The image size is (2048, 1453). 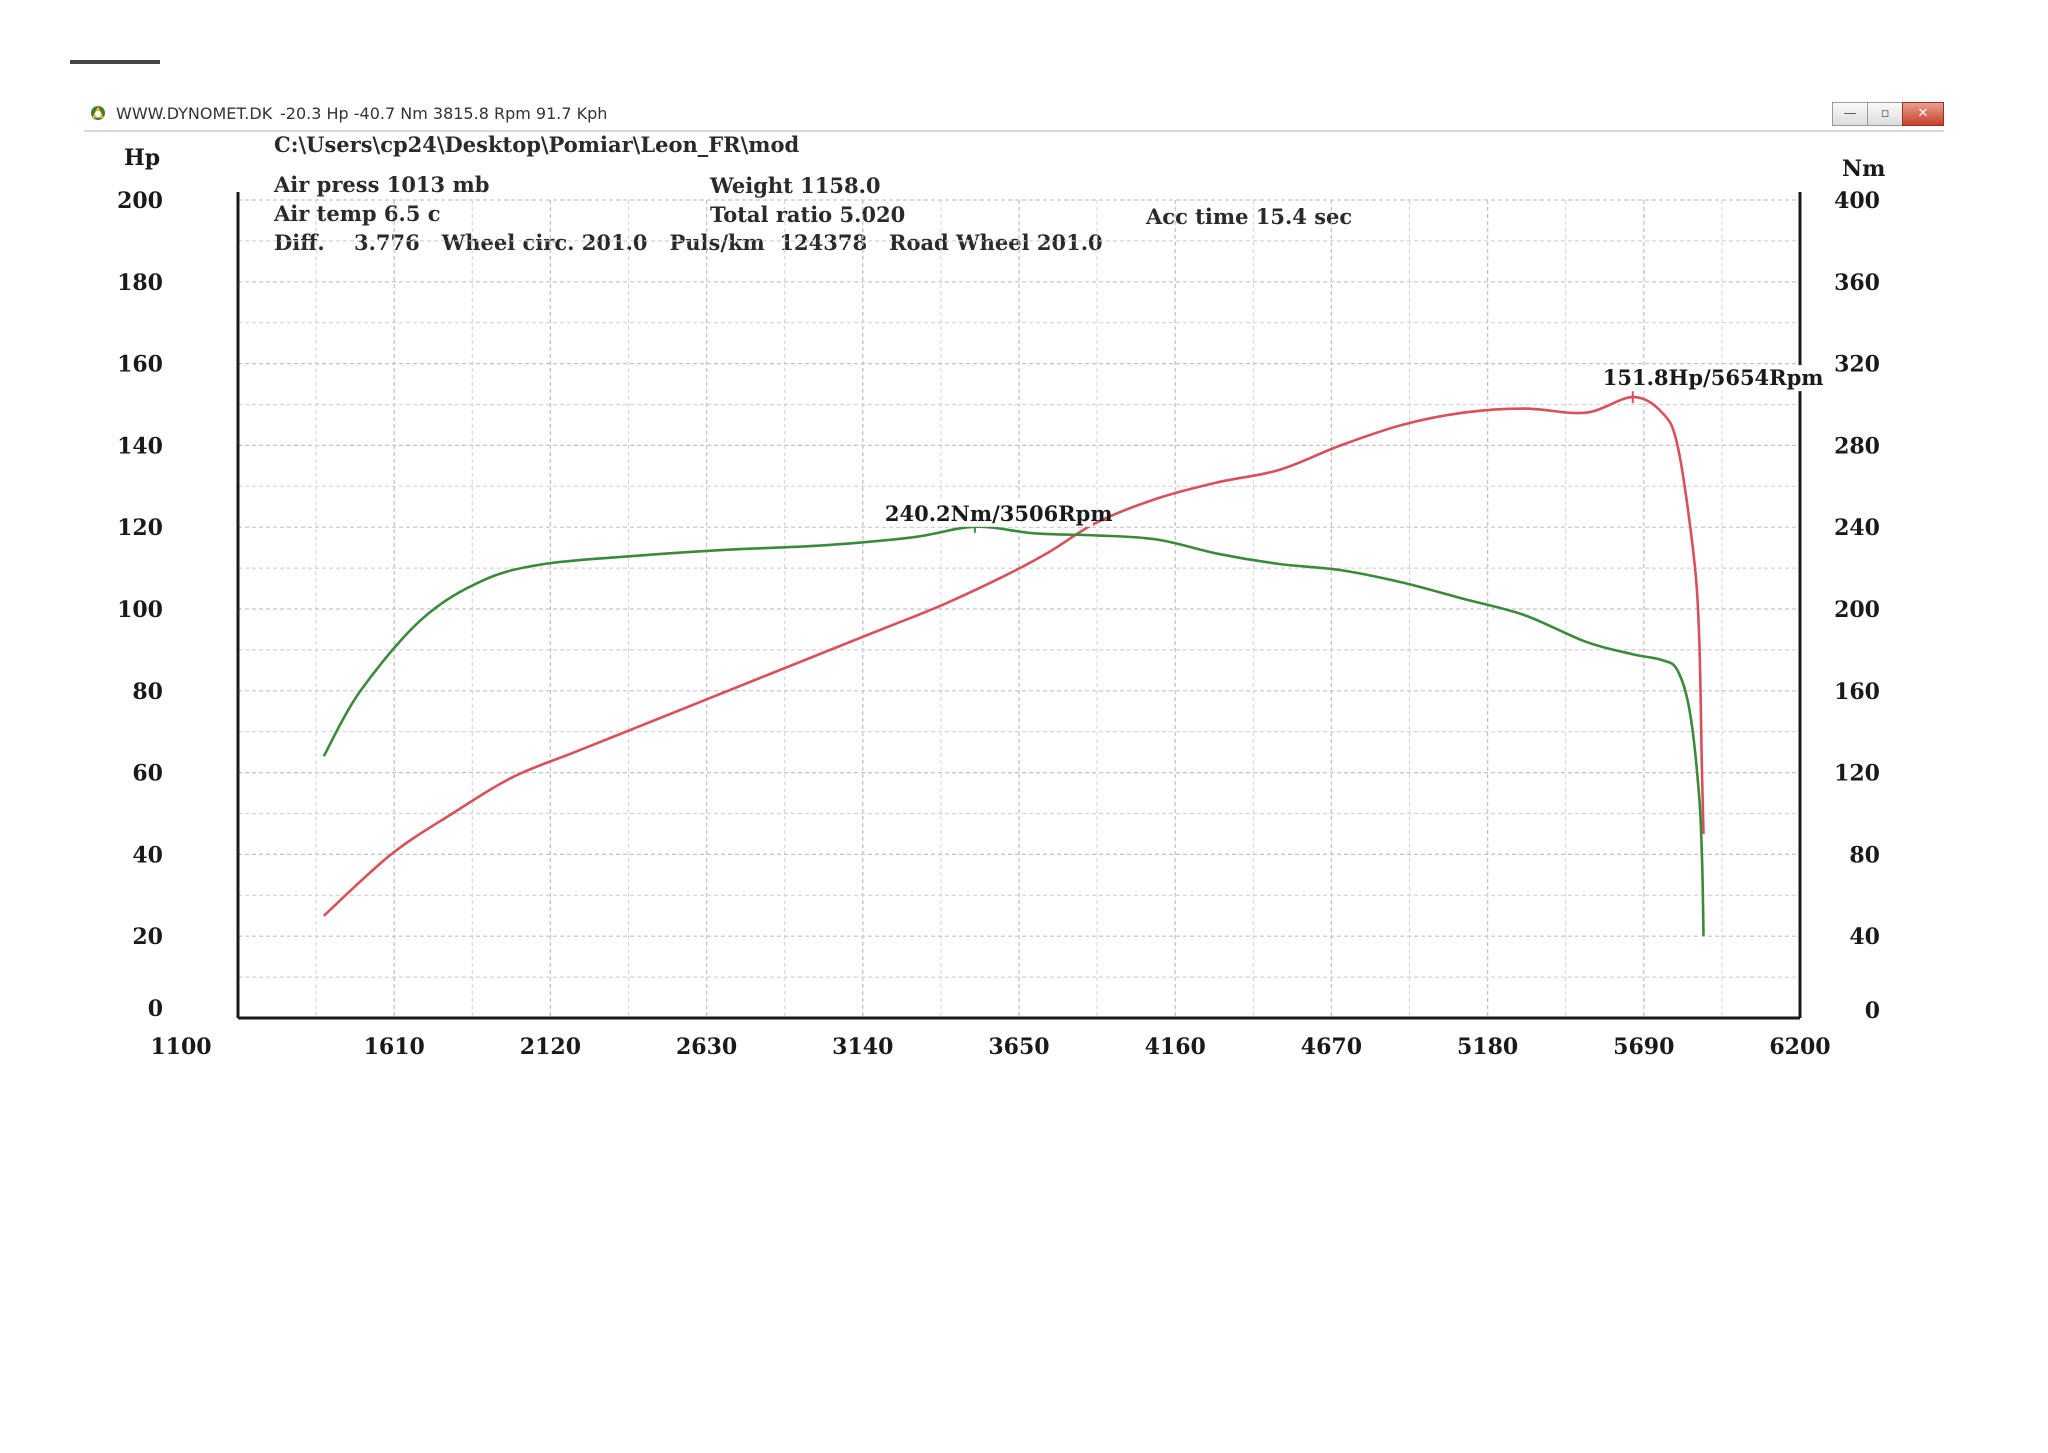 I want to click on annotations: 151.8Hp/5654Rpm 240.2Nm/3506Rpm, so click(x=1352, y=449).